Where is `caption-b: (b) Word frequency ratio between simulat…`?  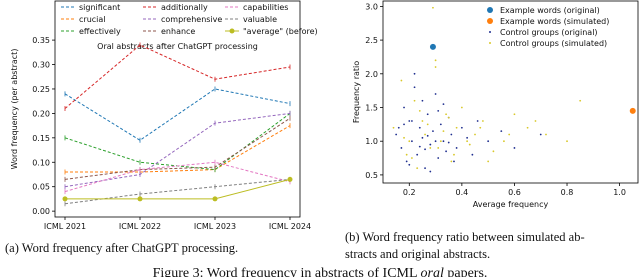 caption-b: (b) Word frequency ratio between simulat… is located at coordinates (465, 237).